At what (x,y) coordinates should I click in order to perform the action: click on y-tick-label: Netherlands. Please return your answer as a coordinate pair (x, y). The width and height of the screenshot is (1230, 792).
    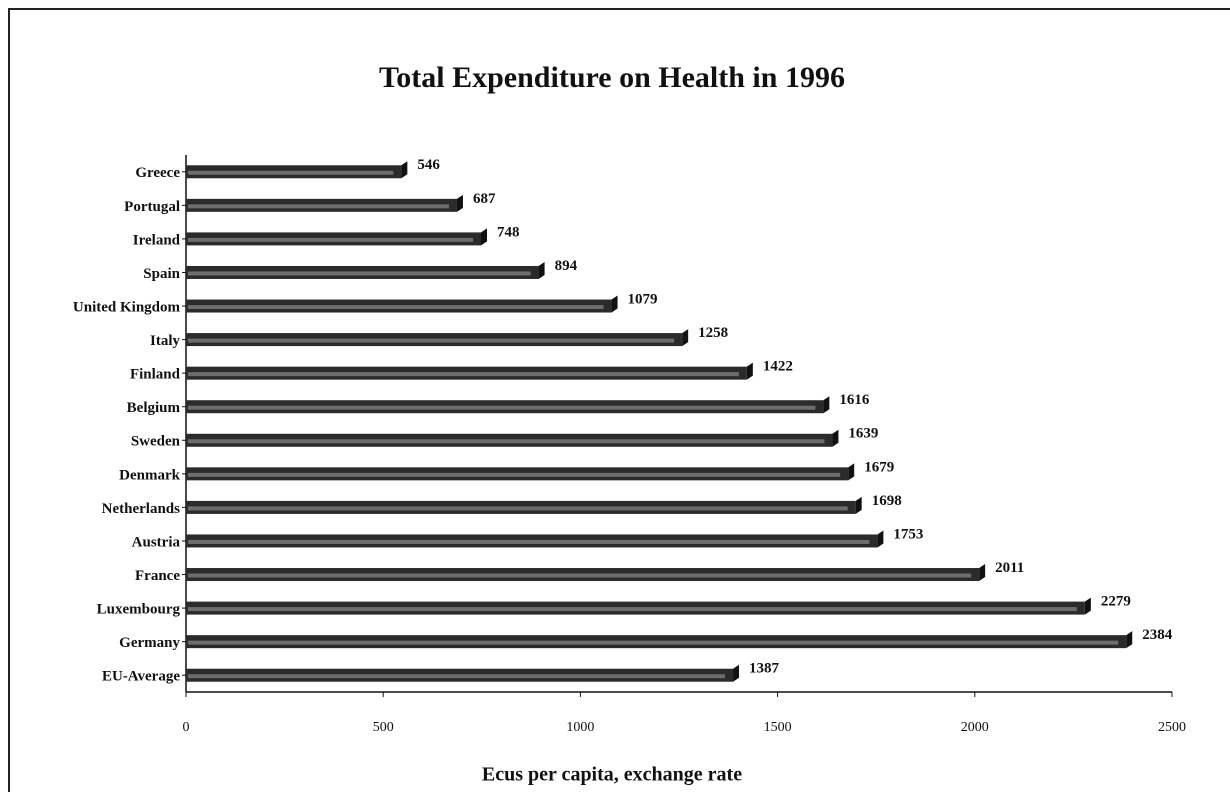
    Looking at the image, I should click on (141, 509).